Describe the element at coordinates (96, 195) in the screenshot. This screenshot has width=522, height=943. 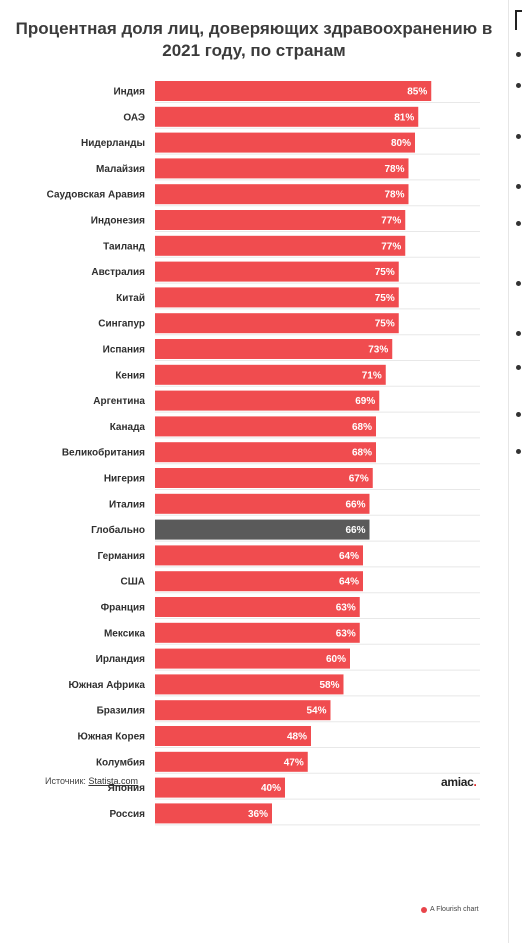
I see `category-label: Саудовская Аравия` at that location.